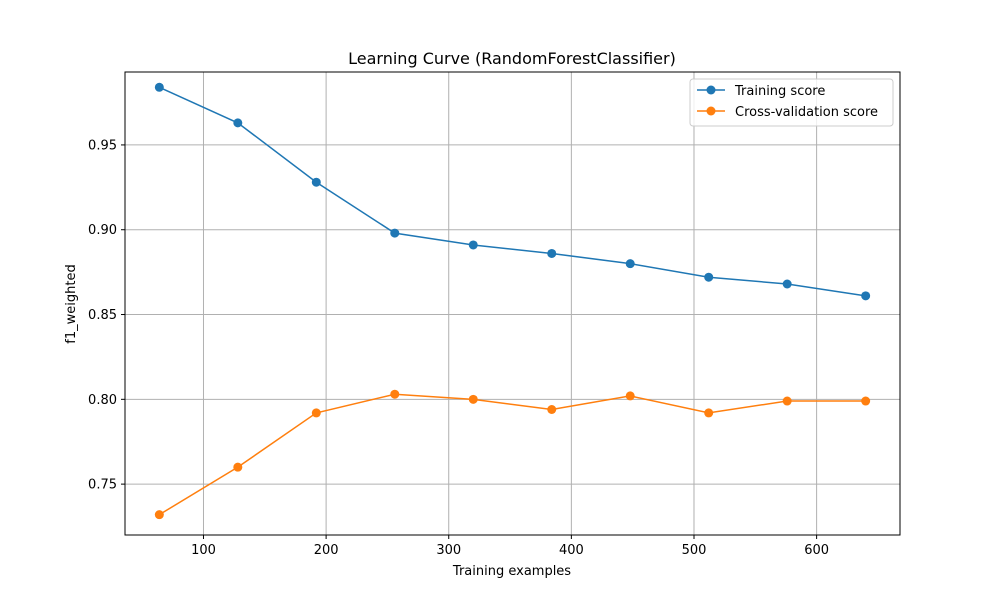 The width and height of the screenshot is (1000, 600). I want to click on legend-marker-cross-validation, so click(711, 111).